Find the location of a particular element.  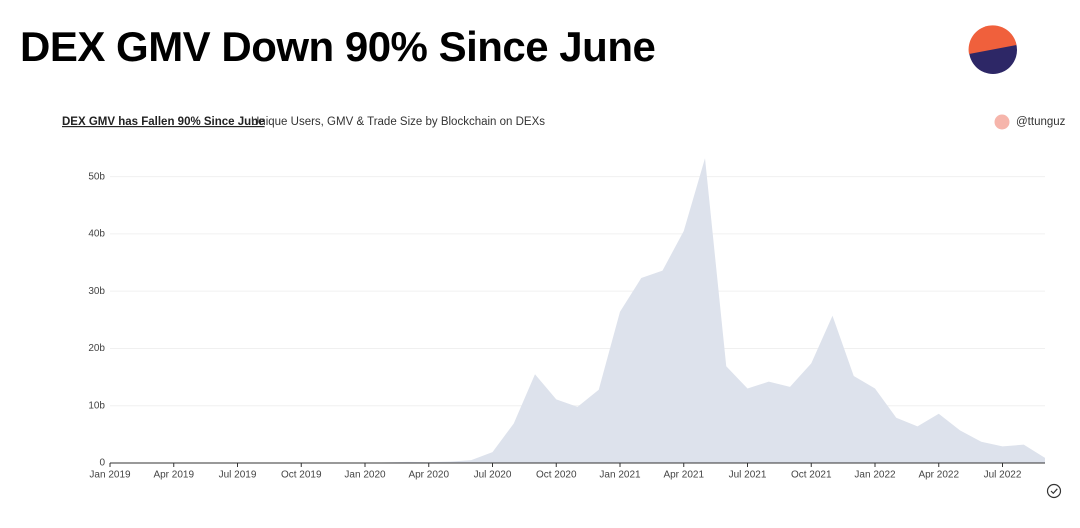

x-tick-label: Apr 2022 is located at coordinates (938, 475).